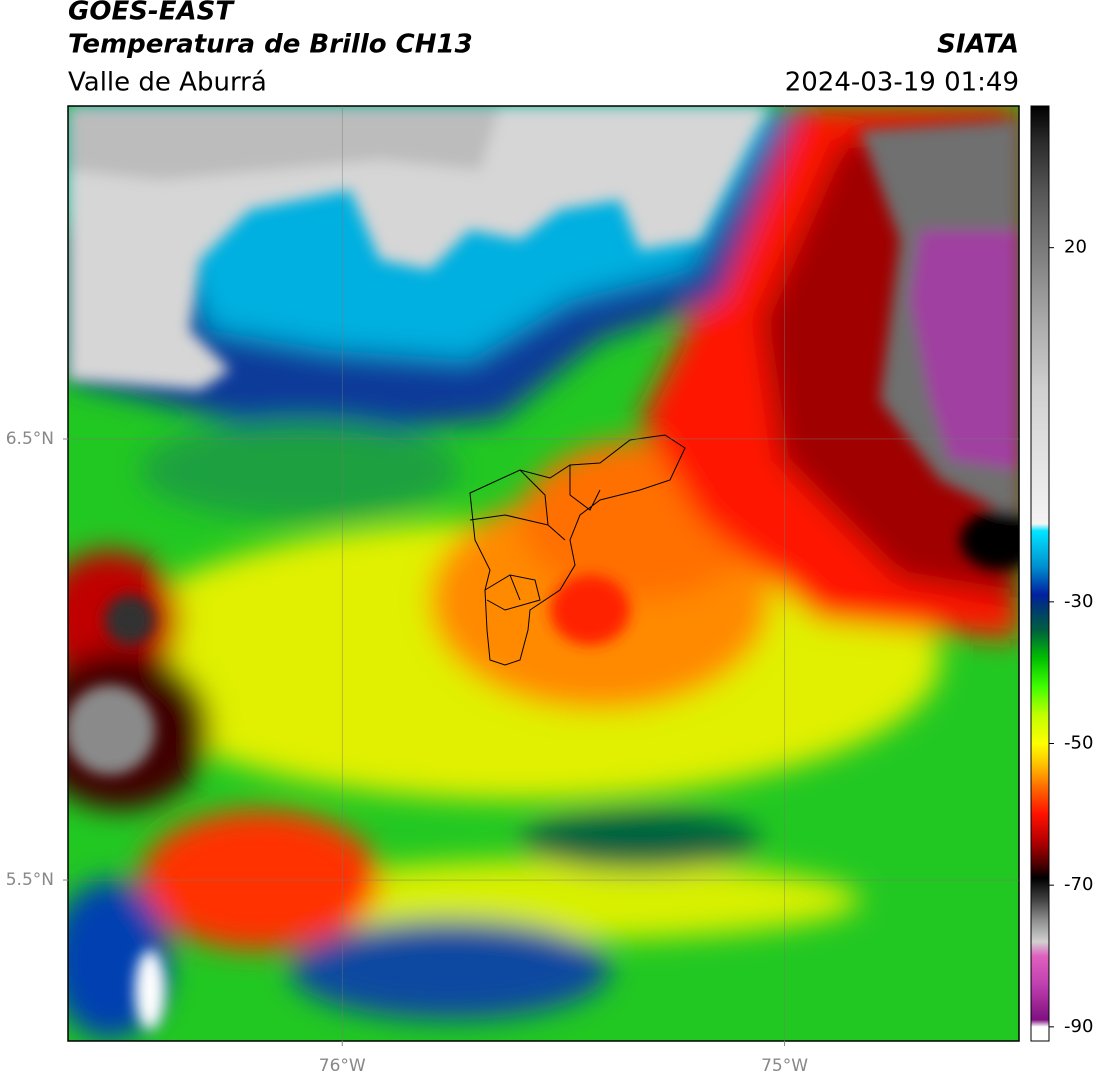  Describe the element at coordinates (978, 45) in the screenshot. I see `source: SIATA` at that location.